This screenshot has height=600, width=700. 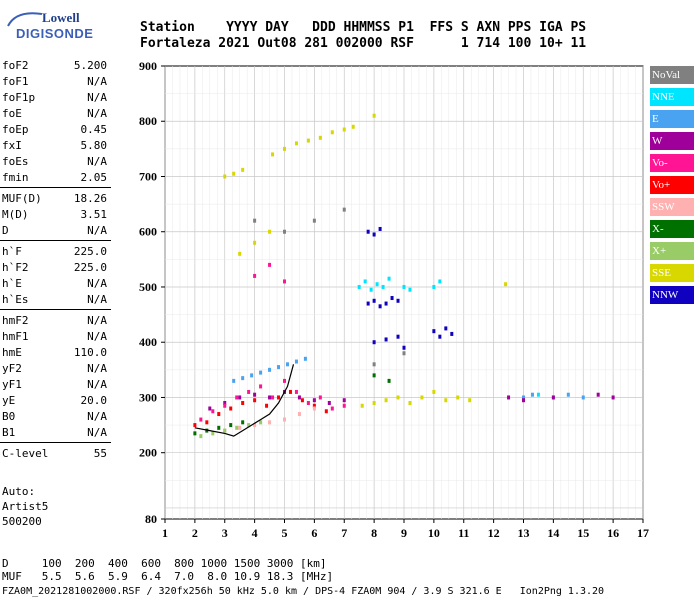 I want to click on param-row-yf1: yF1 N/A, so click(x=57, y=385).